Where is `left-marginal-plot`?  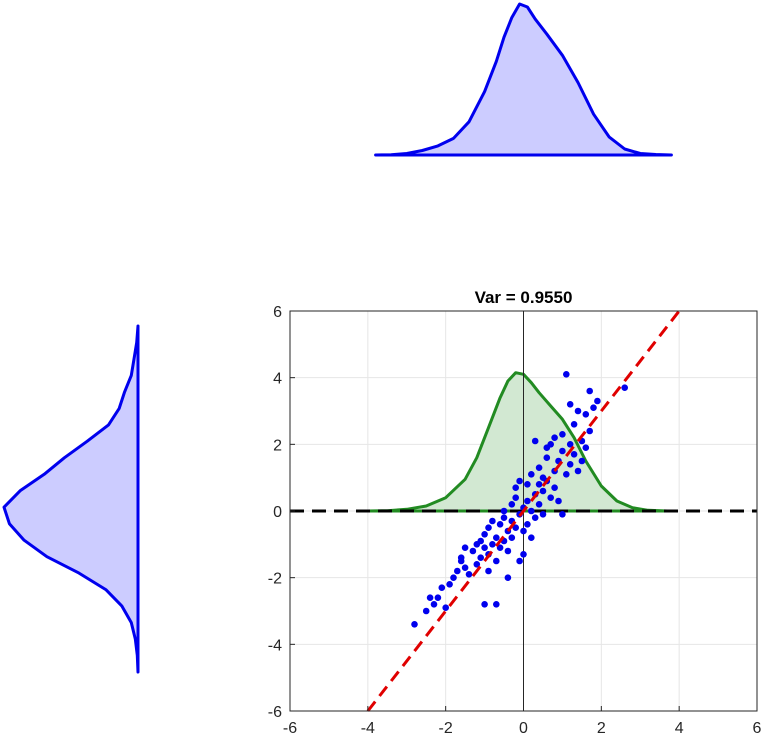
left-marginal-plot is located at coordinates (71, 499).